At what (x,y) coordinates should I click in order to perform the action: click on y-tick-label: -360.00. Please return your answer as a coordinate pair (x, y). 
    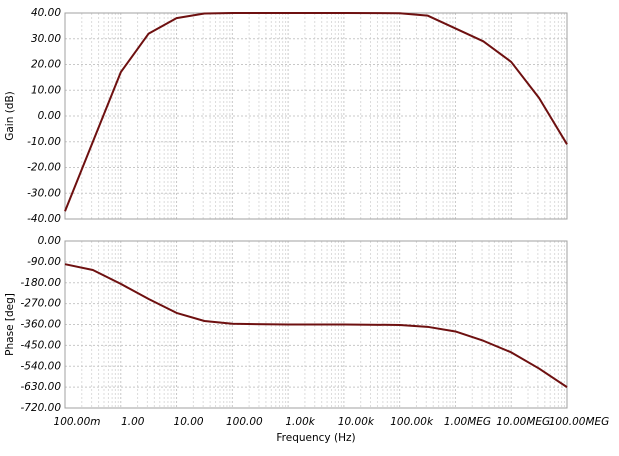
    Looking at the image, I should click on (40, 325).